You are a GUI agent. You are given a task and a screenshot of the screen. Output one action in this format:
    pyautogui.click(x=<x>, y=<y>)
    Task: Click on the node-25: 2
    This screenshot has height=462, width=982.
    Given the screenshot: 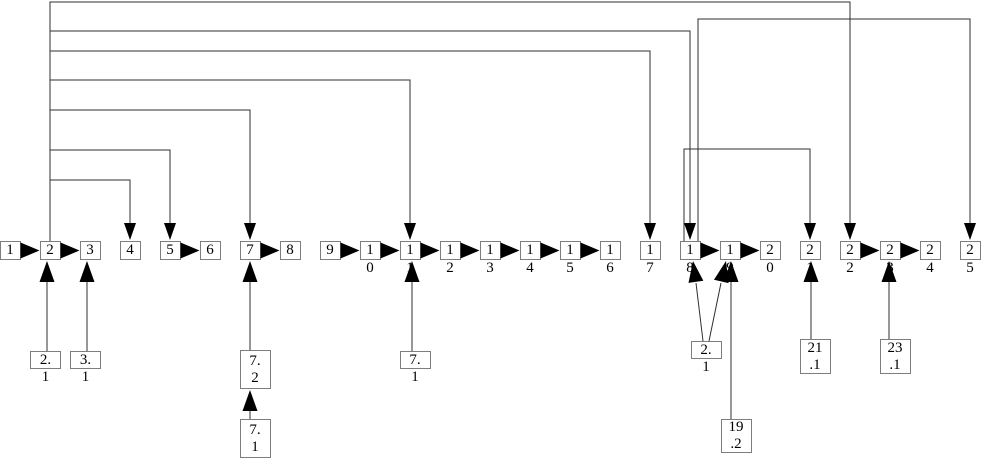 What is the action you would take?
    pyautogui.click(x=970, y=250)
    